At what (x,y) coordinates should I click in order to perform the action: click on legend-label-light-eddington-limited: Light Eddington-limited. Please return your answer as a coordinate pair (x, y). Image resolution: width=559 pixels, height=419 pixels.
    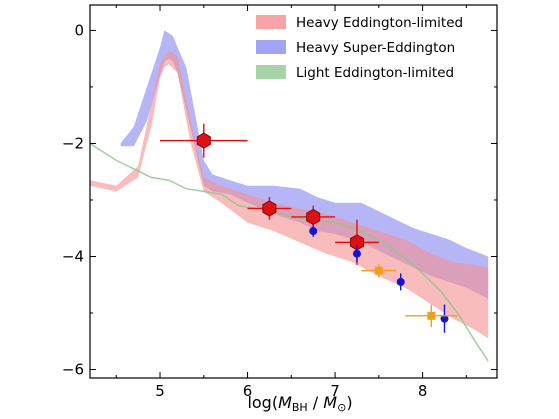
    Looking at the image, I should click on (375, 73).